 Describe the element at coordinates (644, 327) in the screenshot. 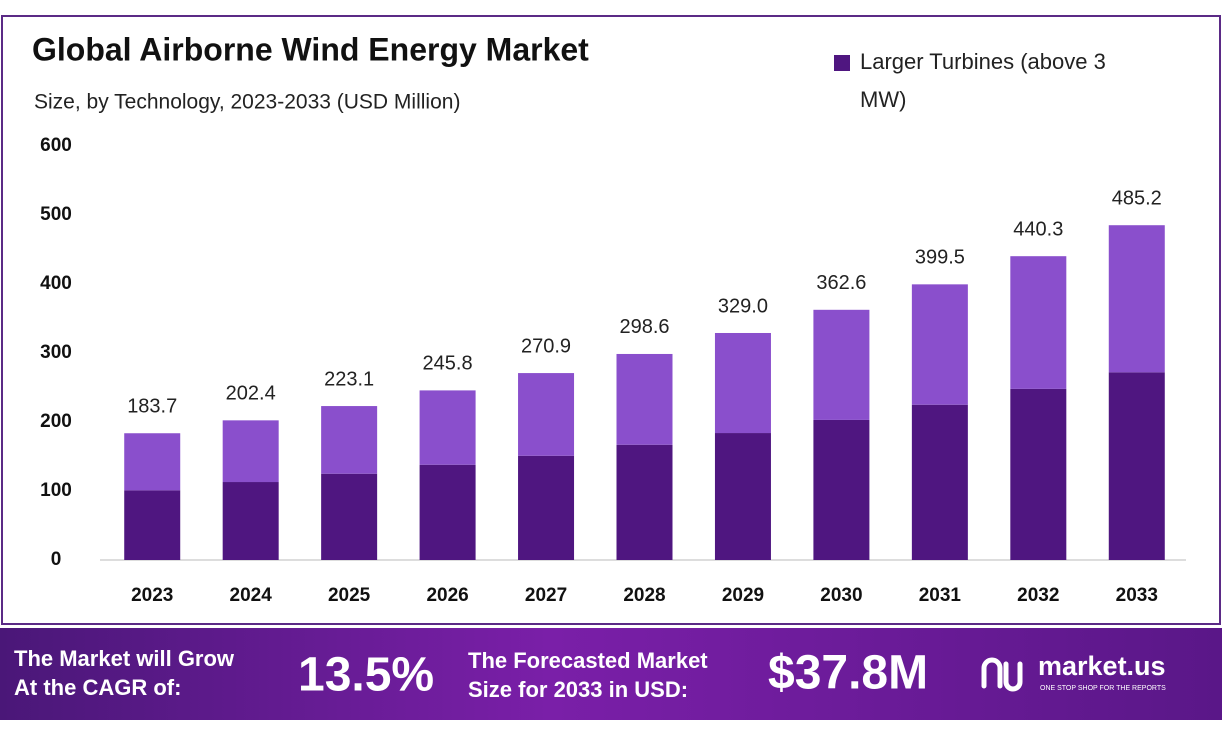

I see `total-label: 298.6` at that location.